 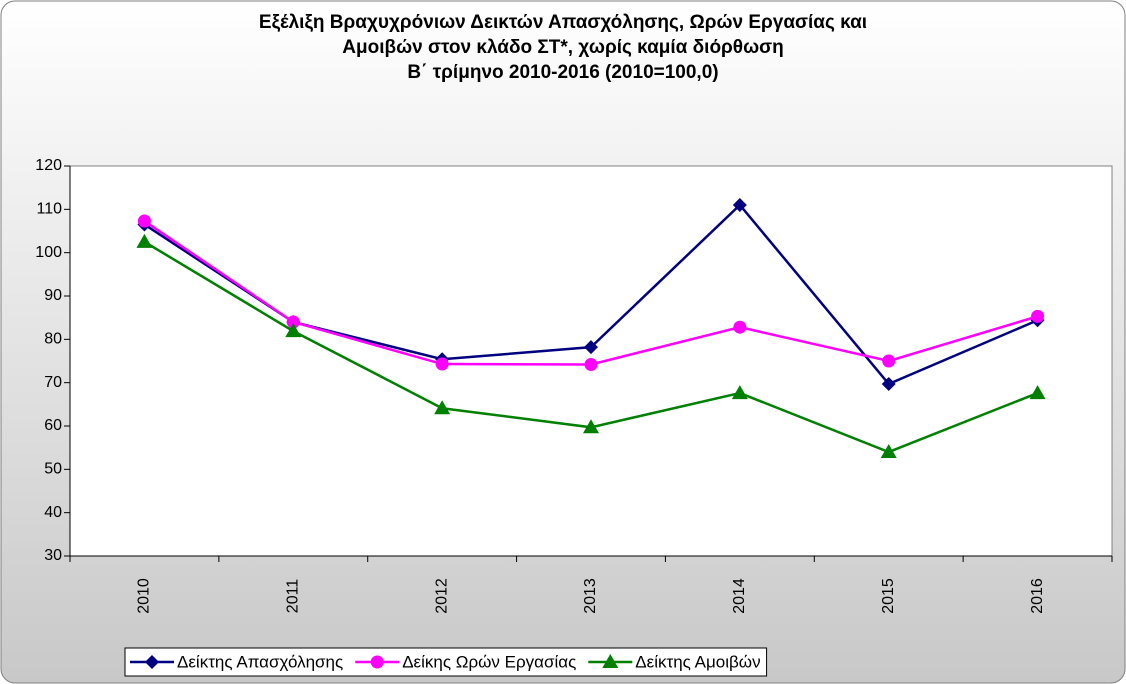 I want to click on y-tick-label: 40, so click(x=53, y=512).